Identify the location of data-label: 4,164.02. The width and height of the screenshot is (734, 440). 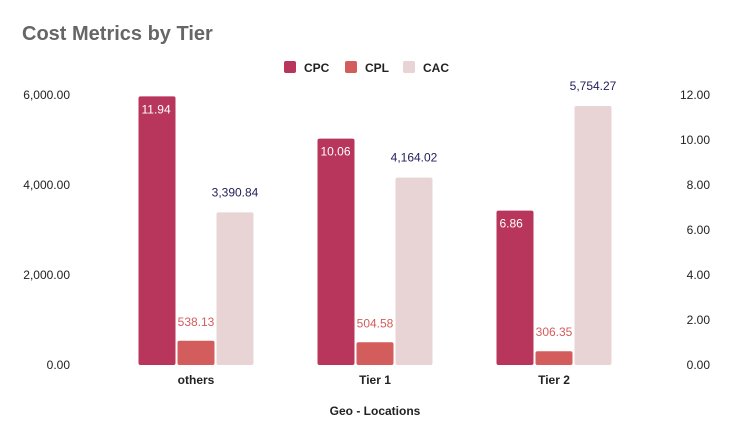
(414, 158).